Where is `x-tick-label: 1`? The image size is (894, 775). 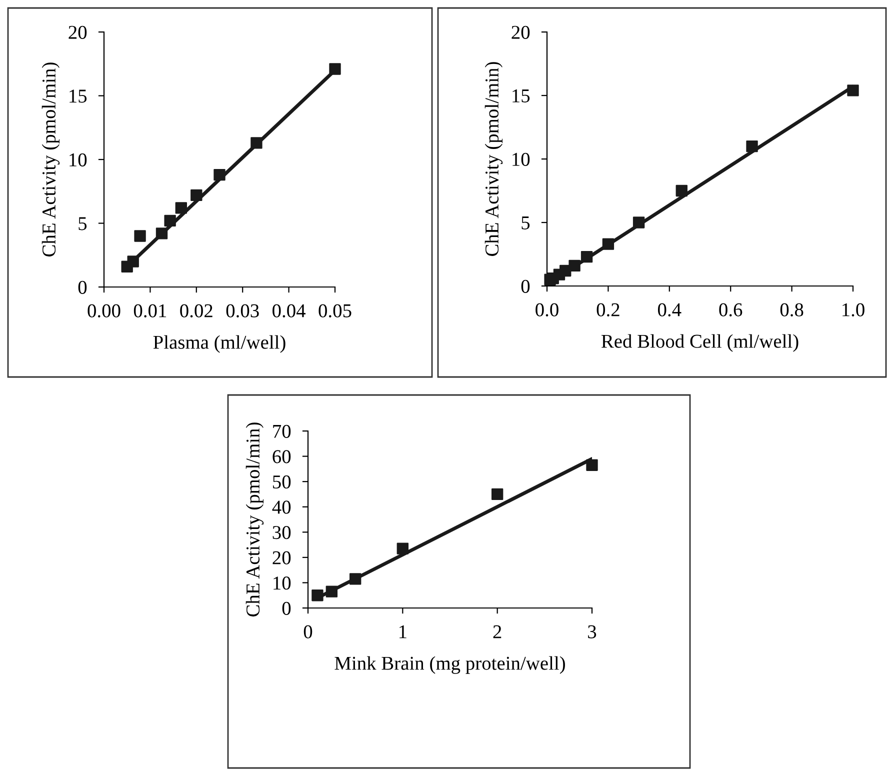
x-tick-label: 1 is located at coordinates (403, 631).